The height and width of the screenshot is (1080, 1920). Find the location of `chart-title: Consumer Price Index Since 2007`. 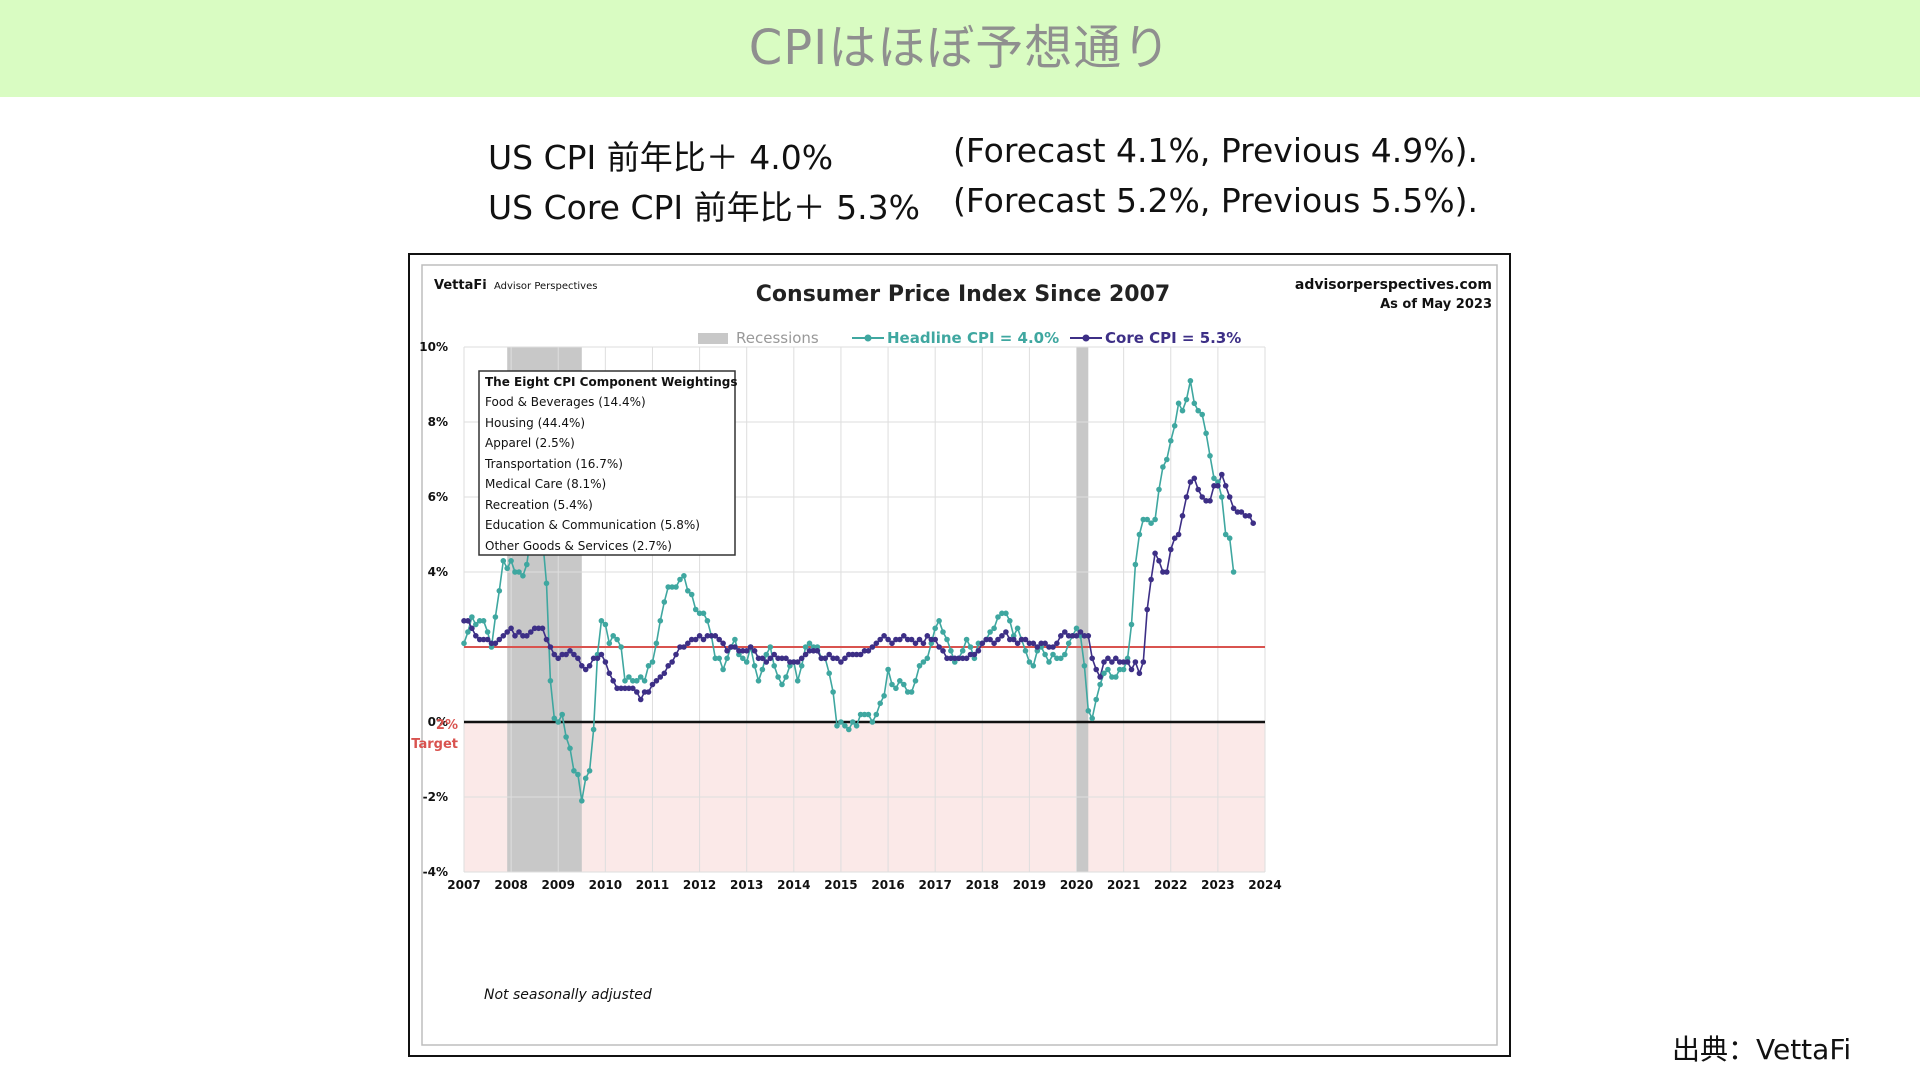

chart-title: Consumer Price Index Since 2007 is located at coordinates (963, 294).